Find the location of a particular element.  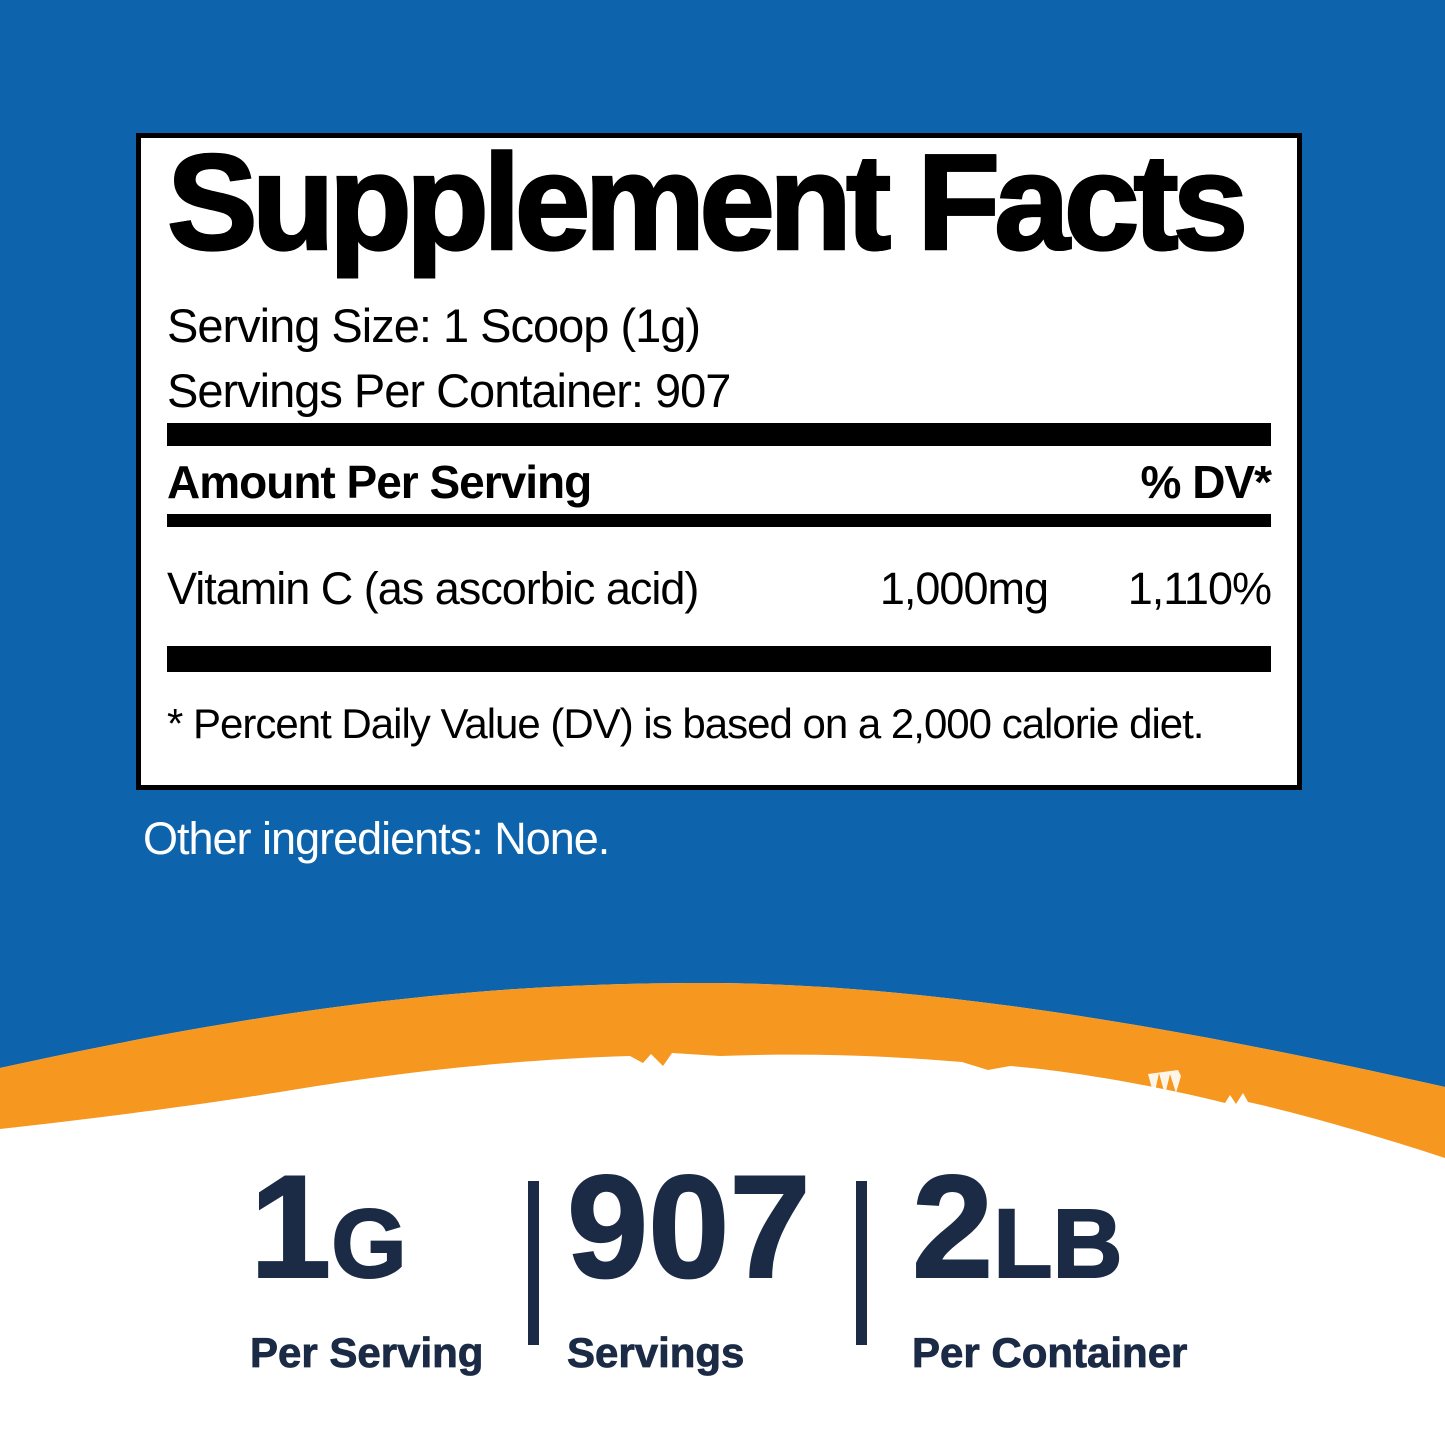

stat-per-container-value: 2LB is located at coordinates (1049, 1235).